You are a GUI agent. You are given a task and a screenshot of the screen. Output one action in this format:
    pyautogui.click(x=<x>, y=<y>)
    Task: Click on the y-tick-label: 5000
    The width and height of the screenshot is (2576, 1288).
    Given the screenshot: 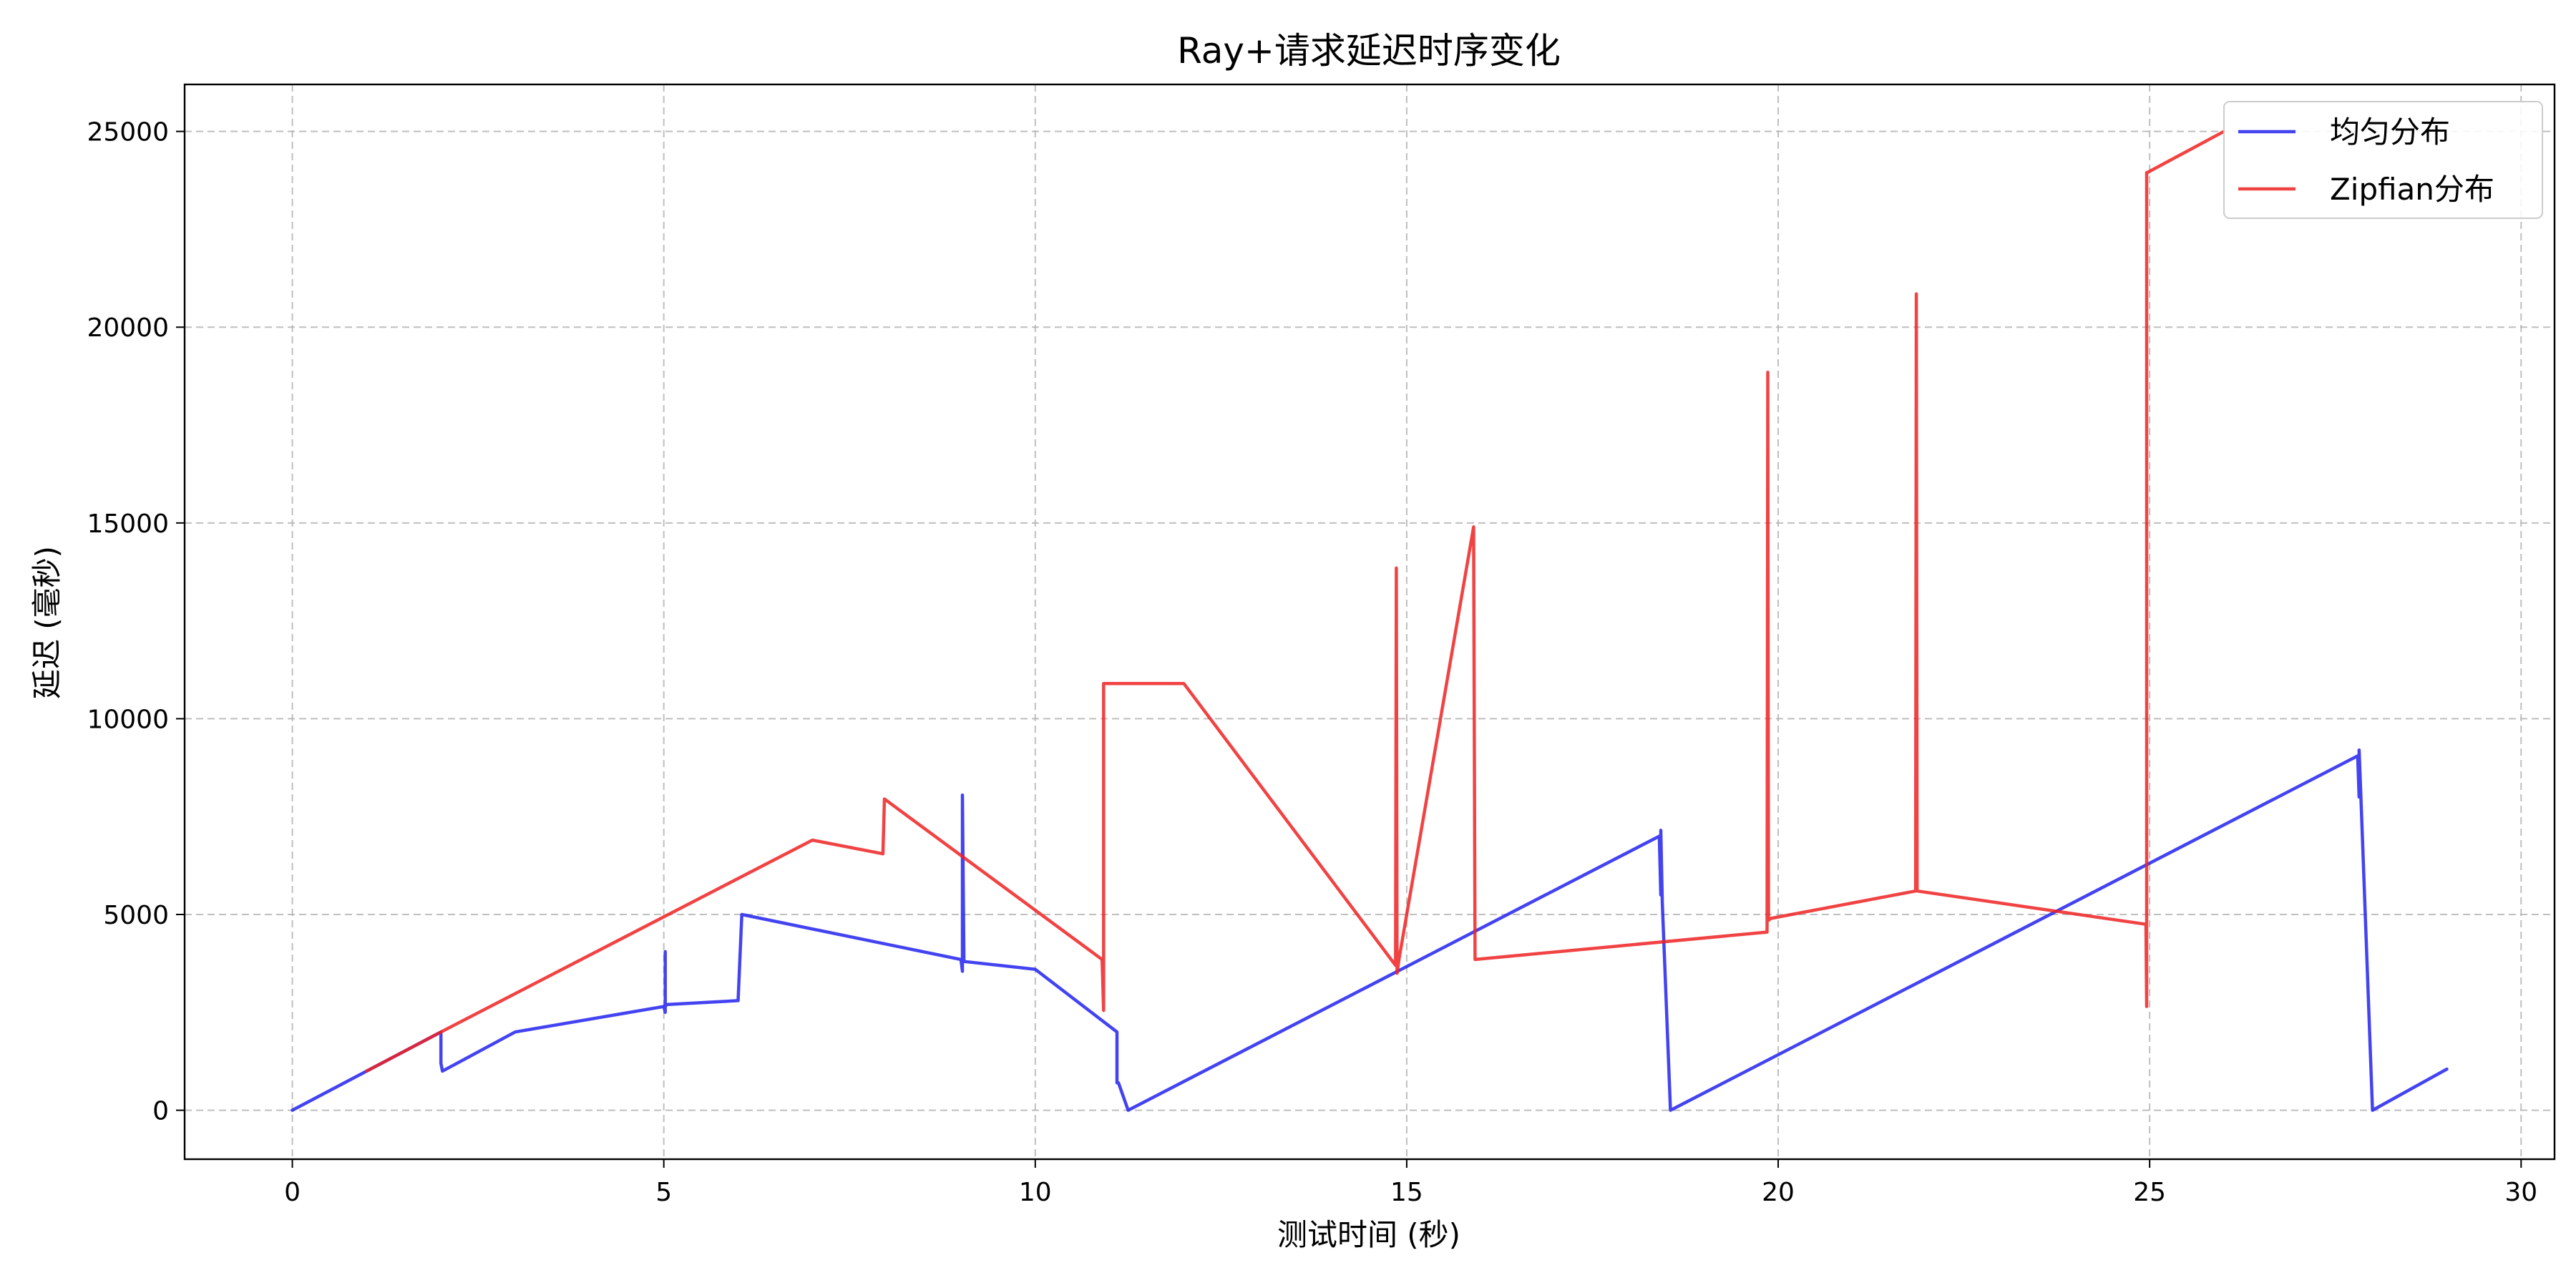 What is the action you would take?
    pyautogui.click(x=136, y=915)
    